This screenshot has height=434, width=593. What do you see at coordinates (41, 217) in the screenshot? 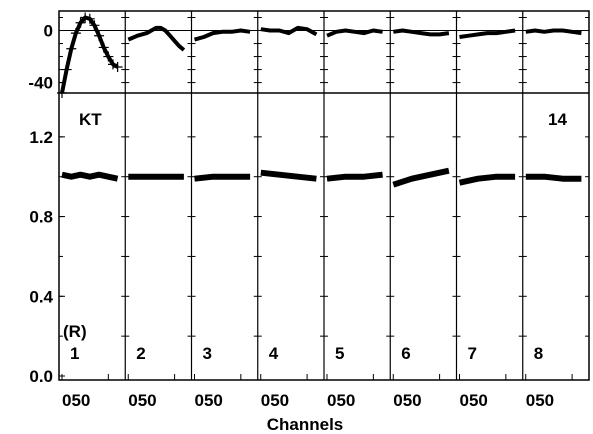
I see `y-tick-label: 0.8` at bounding box center [41, 217].